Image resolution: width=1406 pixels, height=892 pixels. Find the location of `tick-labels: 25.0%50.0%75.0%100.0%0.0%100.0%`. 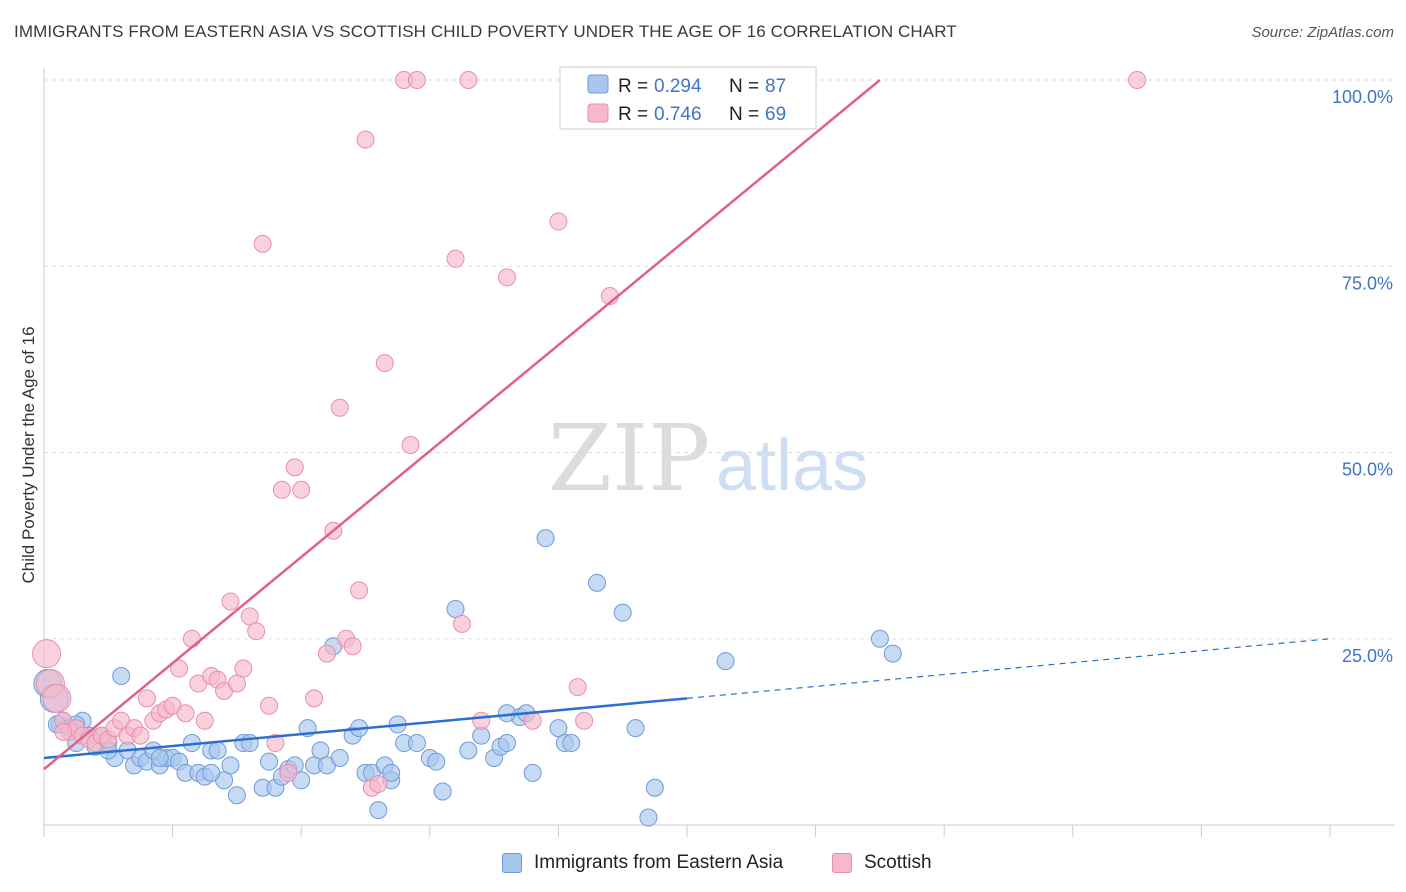

tick-labels: 25.0%50.0%75.0%100.0%0.0%100.0% is located at coordinates (1362, 376).